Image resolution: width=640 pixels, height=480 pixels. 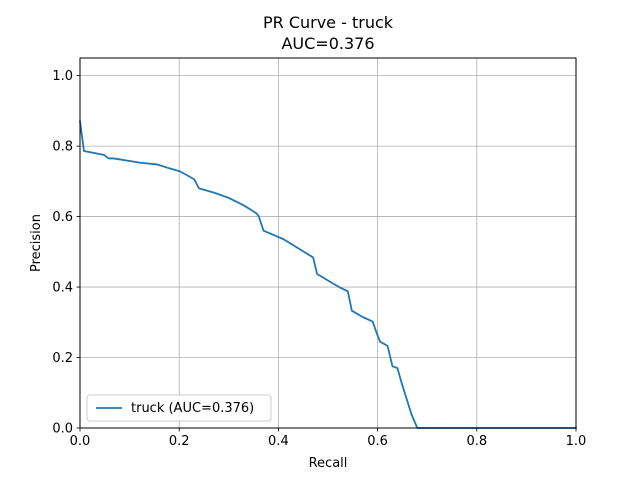 I want to click on y-tick-label: 1.0, so click(x=62, y=76).